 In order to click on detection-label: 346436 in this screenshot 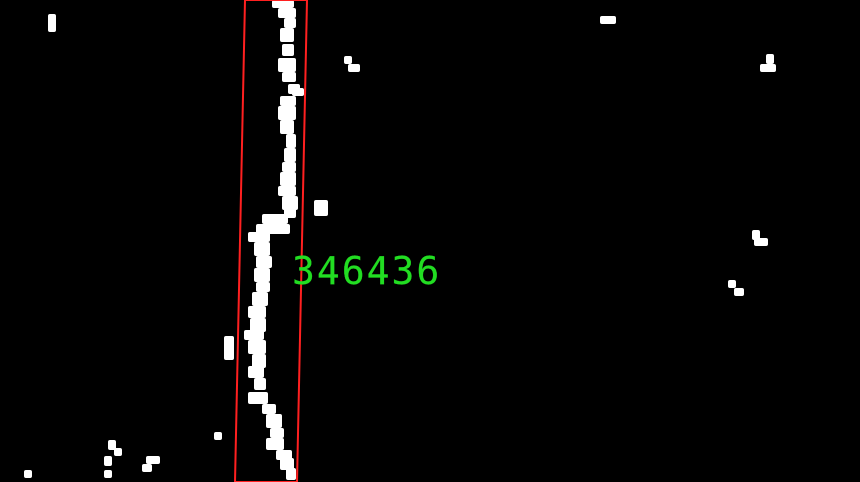, I will do `click(367, 271)`.